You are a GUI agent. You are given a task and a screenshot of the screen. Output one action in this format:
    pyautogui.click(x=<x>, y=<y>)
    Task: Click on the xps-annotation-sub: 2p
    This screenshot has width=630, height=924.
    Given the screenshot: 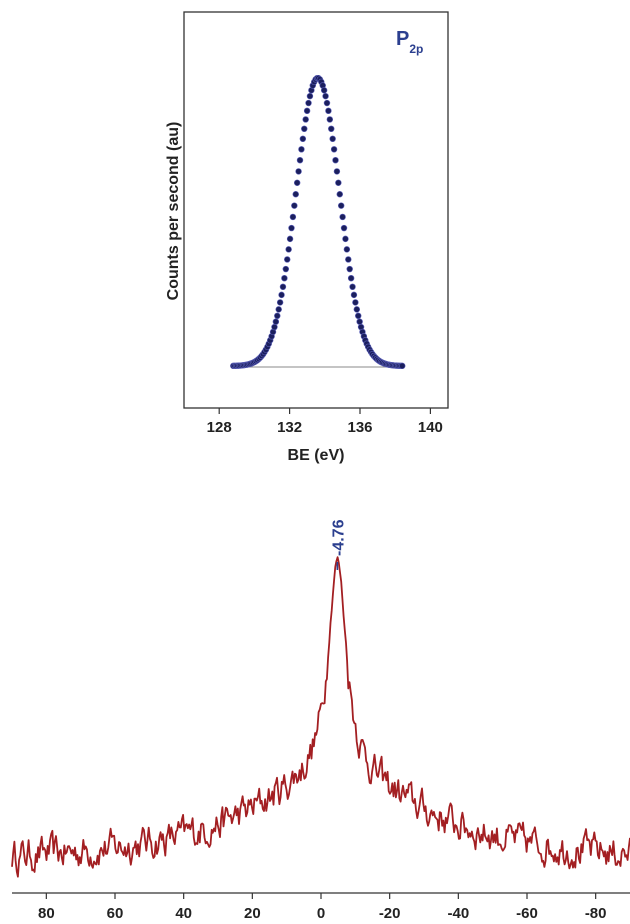 What is the action you would take?
    pyautogui.click(x=416, y=49)
    